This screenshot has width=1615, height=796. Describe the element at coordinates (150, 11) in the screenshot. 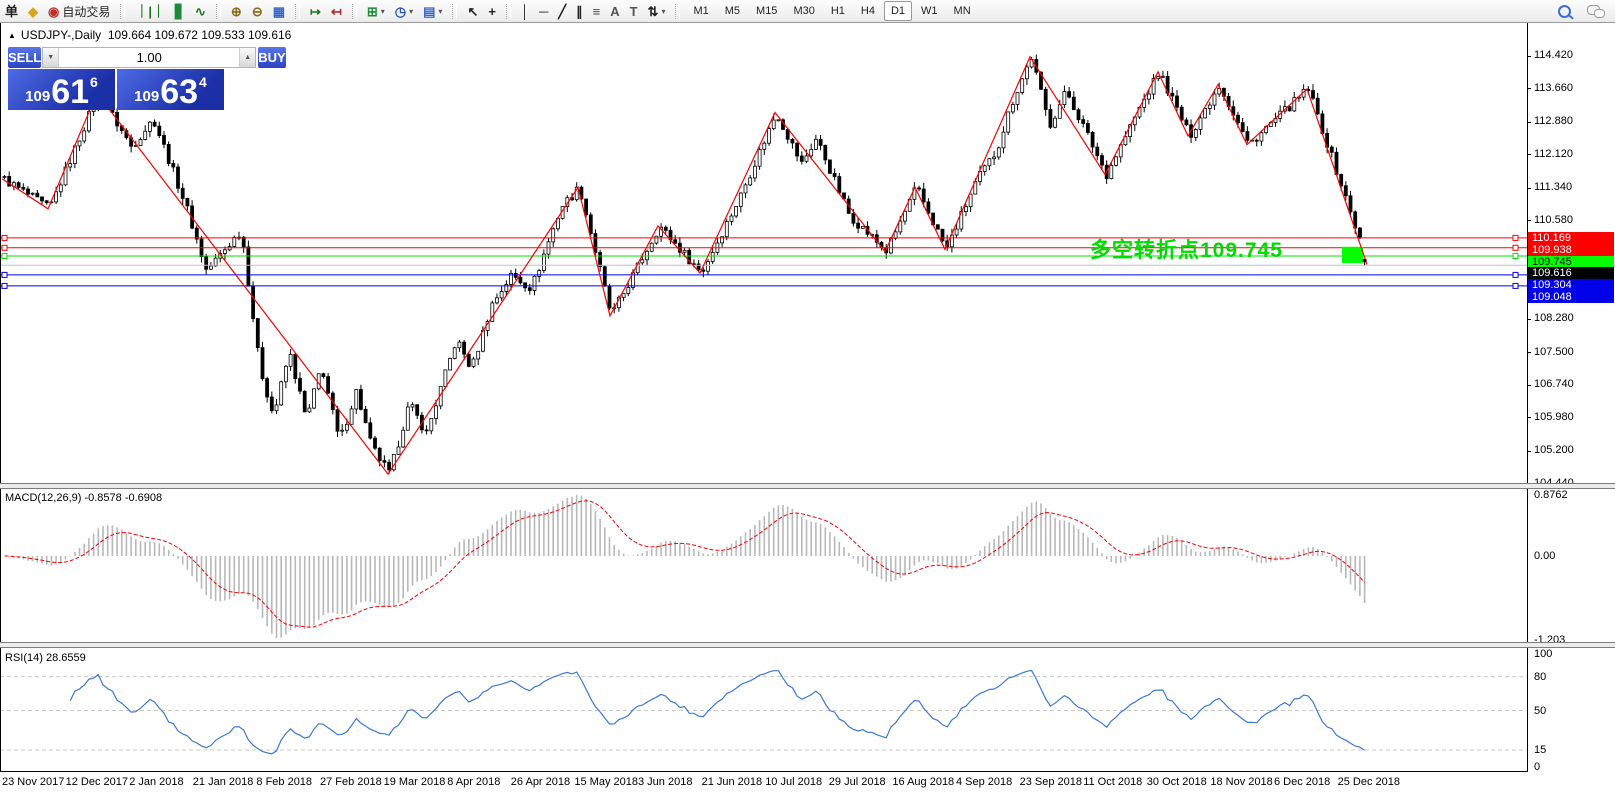

I see `bar-chart-button: ｜|｜` at that location.